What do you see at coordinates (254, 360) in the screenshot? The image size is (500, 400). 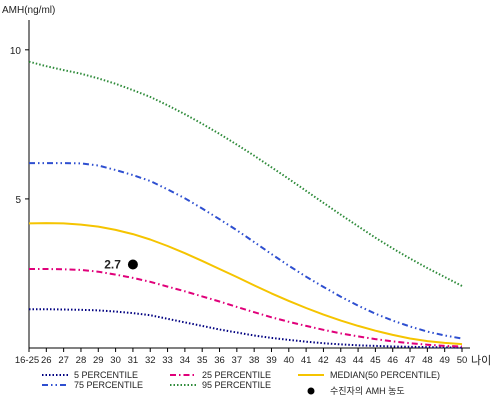 I see `x-tick-label: 38` at bounding box center [254, 360].